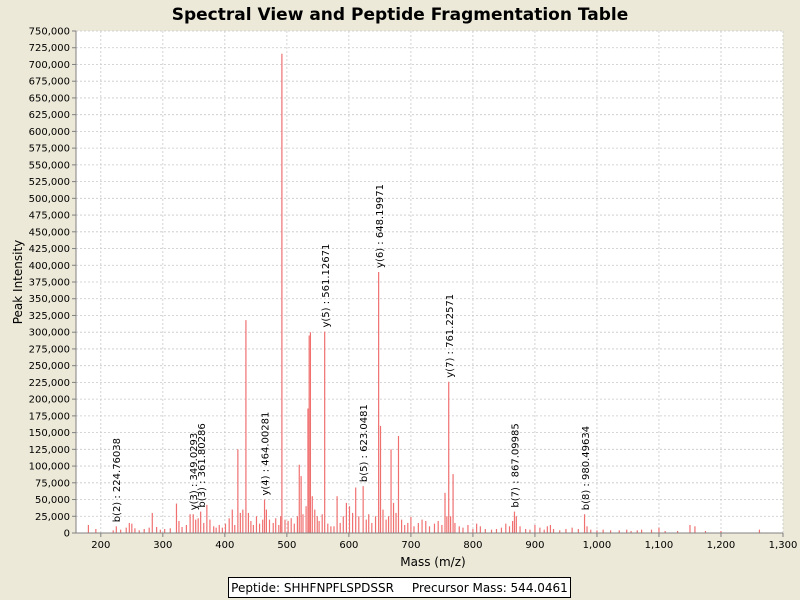  I want to click on y-tick-label: 725,000, so click(49, 48).